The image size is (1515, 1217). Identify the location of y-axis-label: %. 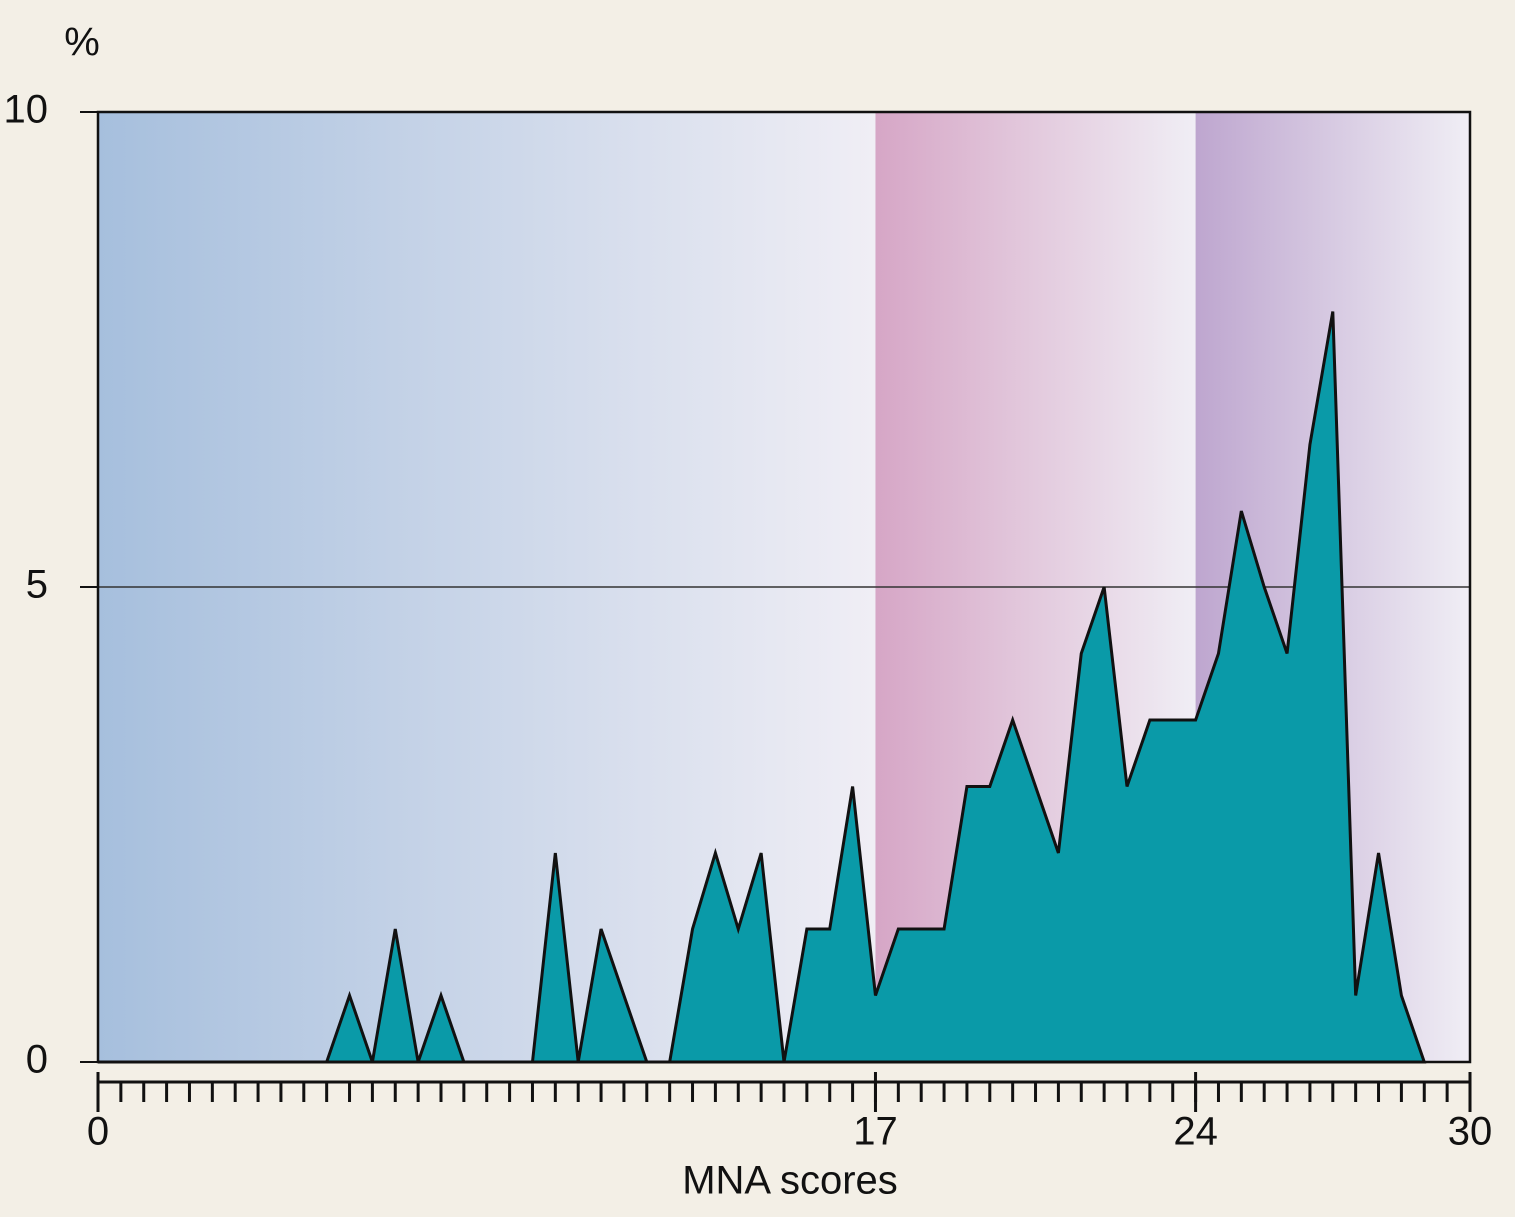
(82, 43).